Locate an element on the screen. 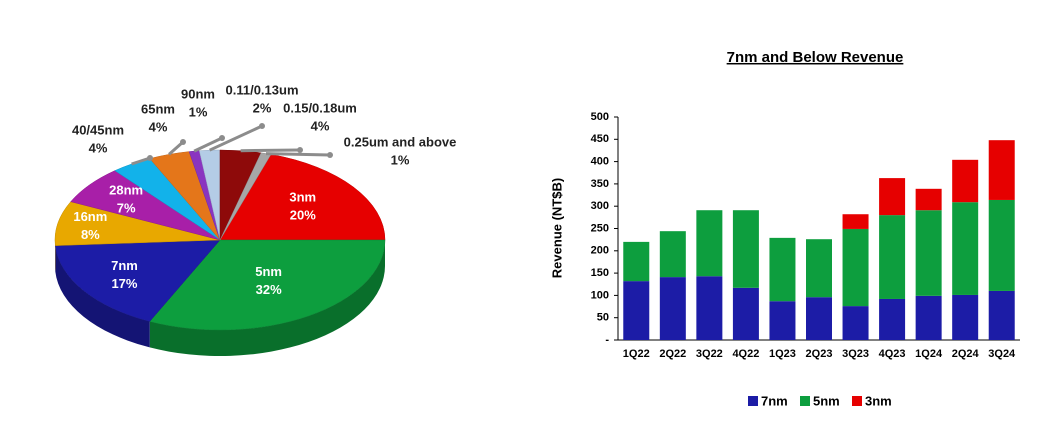 The image size is (1061, 439). y-tick-label: 350 is located at coordinates (600, 184).